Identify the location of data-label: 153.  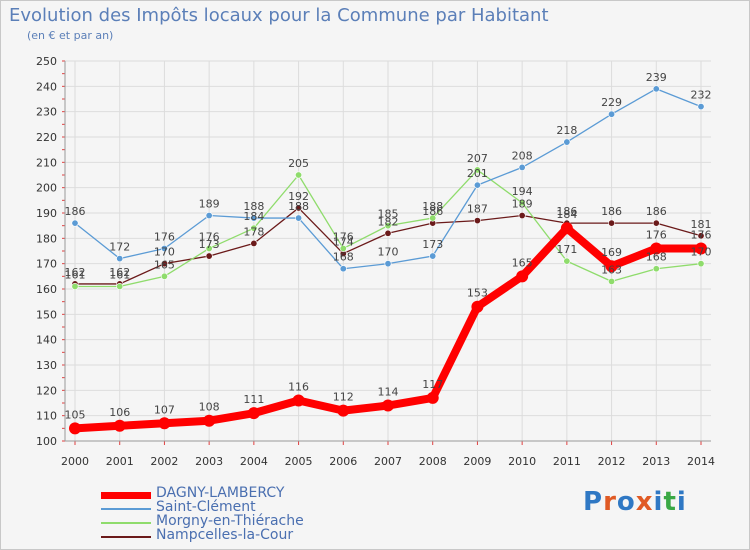
(477, 293).